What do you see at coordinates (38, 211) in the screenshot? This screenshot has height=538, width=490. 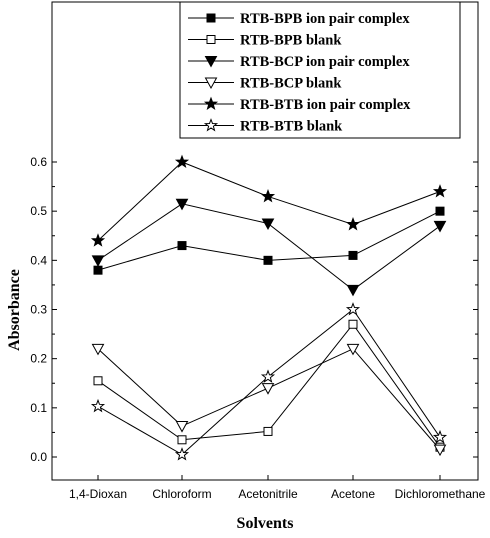 I see `y-tick-label: 0.5` at bounding box center [38, 211].